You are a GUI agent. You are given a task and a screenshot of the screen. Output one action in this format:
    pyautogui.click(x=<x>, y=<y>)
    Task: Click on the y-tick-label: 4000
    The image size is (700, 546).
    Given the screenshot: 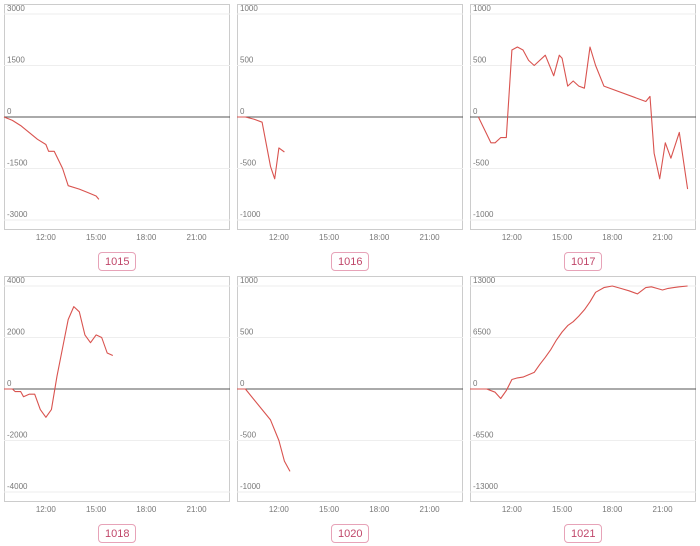 What is the action you would take?
    pyautogui.click(x=16, y=280)
    